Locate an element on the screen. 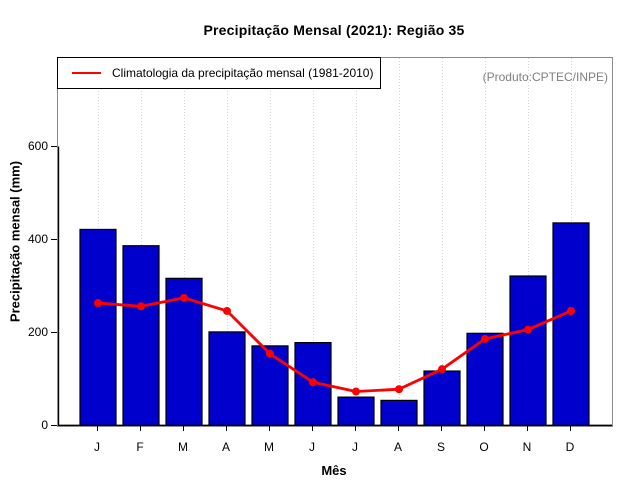  x-tick-label: S is located at coordinates (440, 447).